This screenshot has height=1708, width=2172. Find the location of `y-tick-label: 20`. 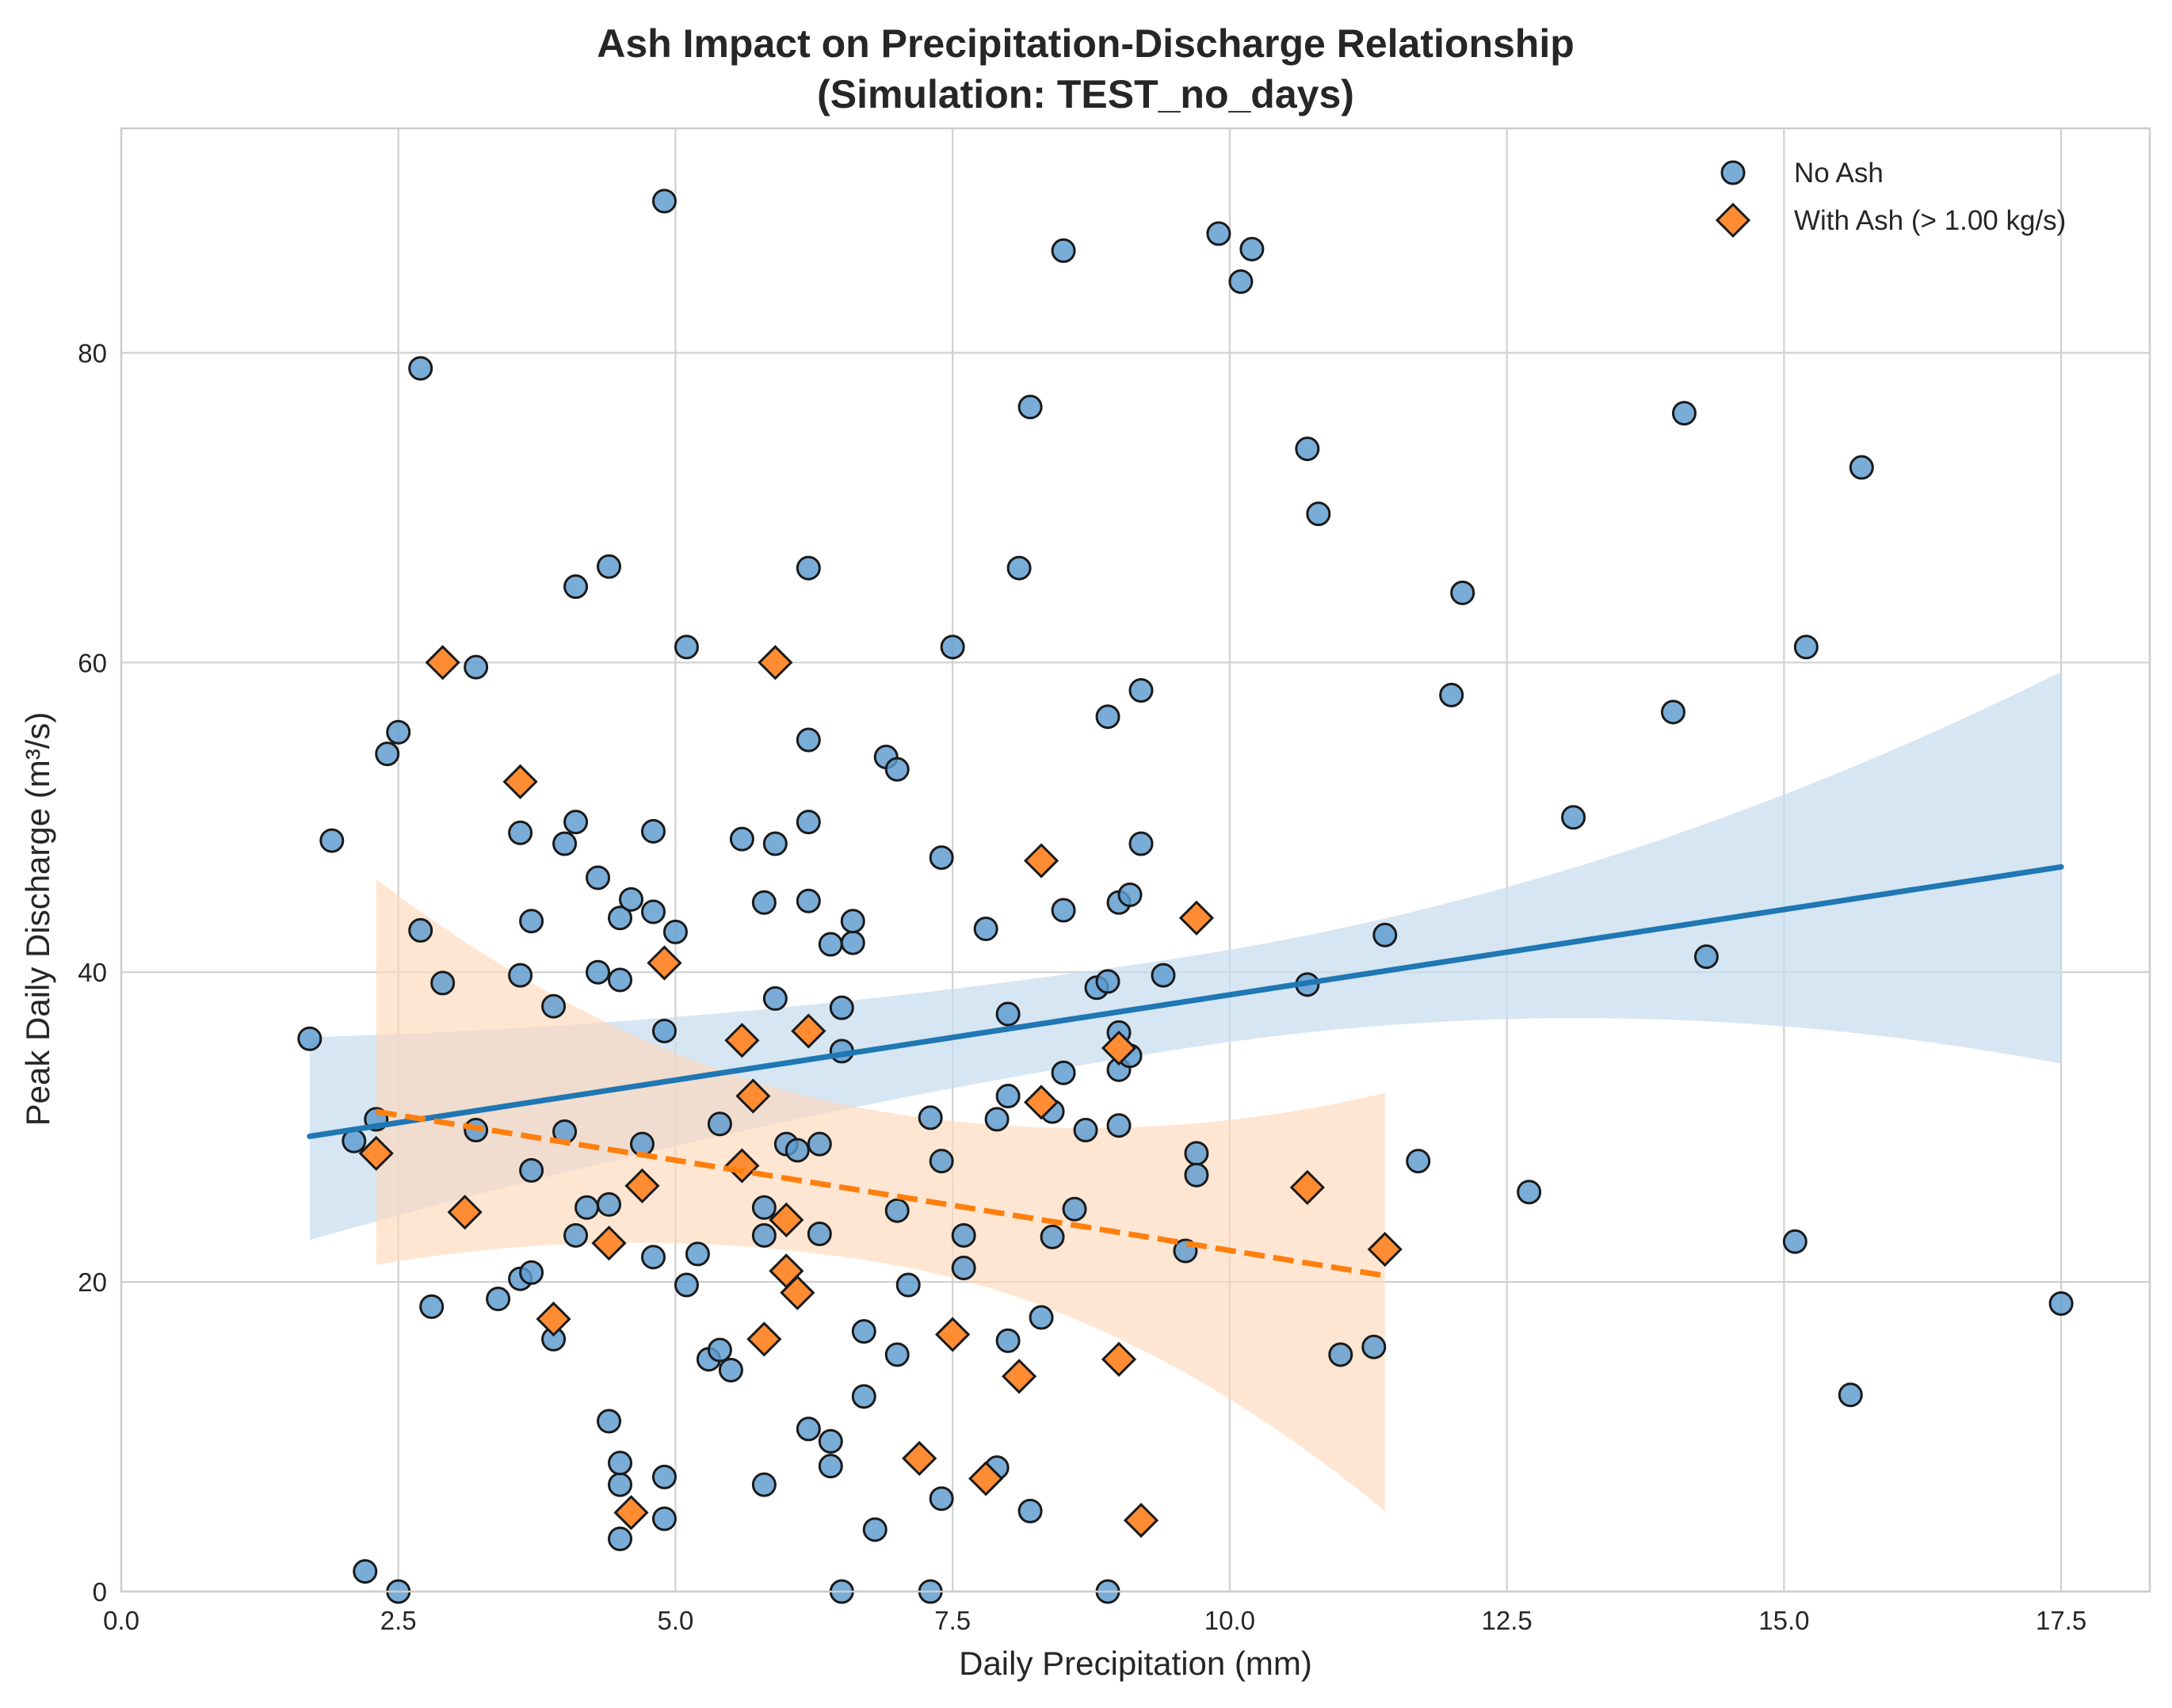

y-tick-label: 20 is located at coordinates (92, 1283).